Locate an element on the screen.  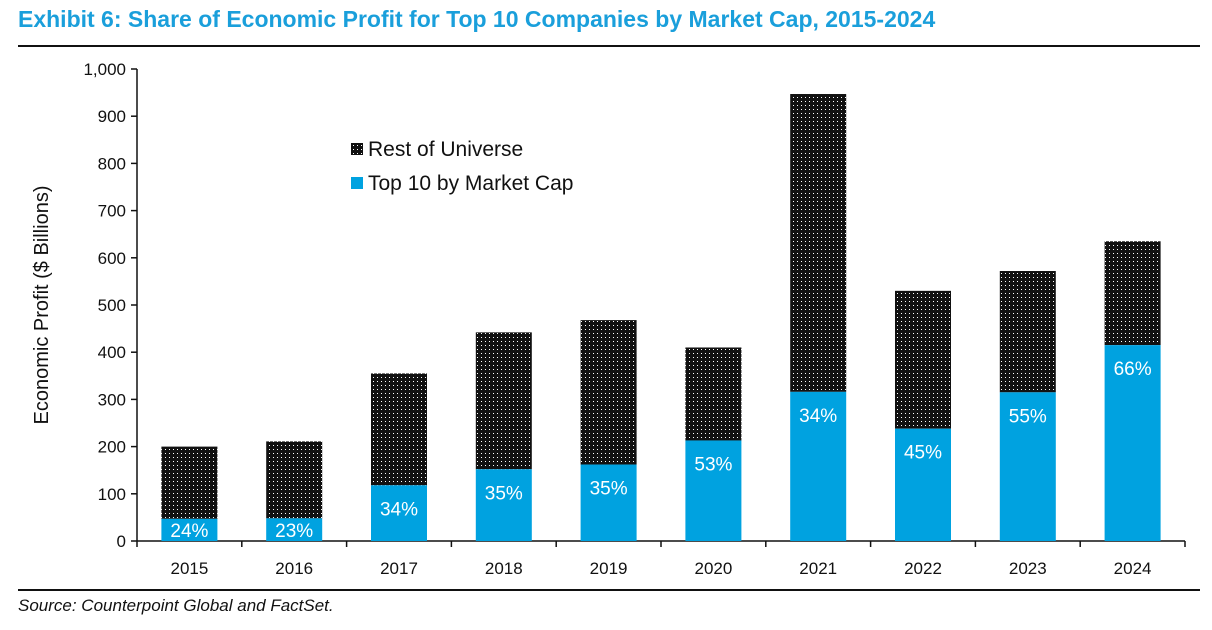
x-tick-label: 2015 is located at coordinates (189, 568).